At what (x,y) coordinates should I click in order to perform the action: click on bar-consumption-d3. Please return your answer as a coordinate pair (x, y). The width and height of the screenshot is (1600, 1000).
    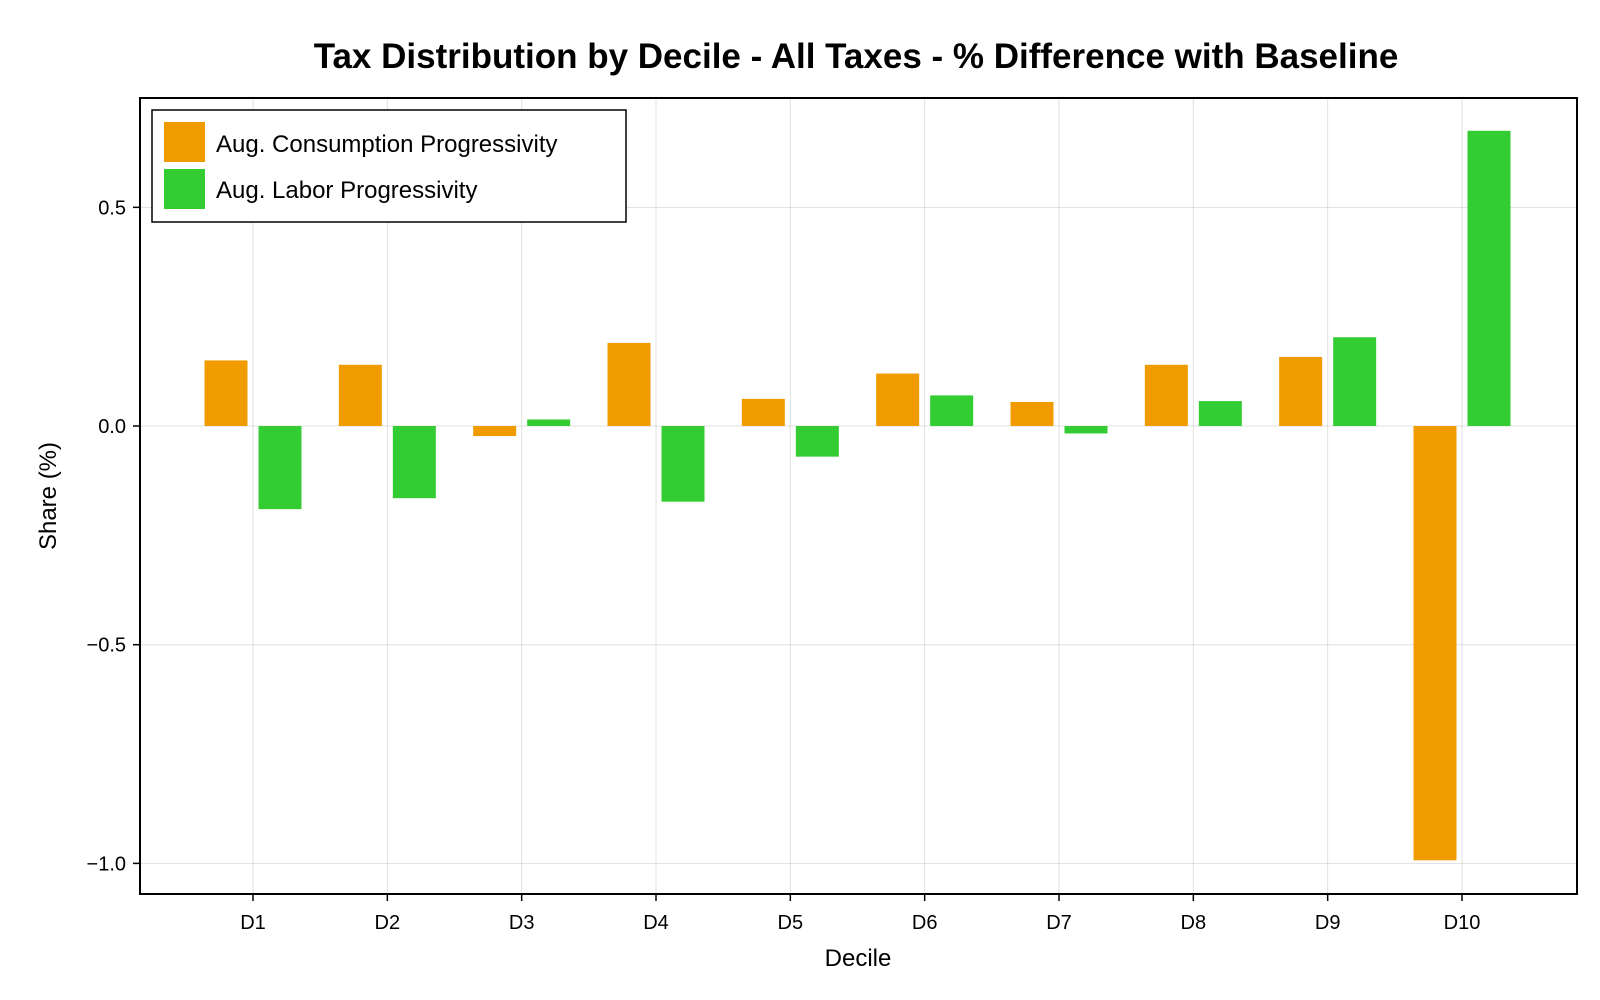
    Looking at the image, I should click on (495, 431).